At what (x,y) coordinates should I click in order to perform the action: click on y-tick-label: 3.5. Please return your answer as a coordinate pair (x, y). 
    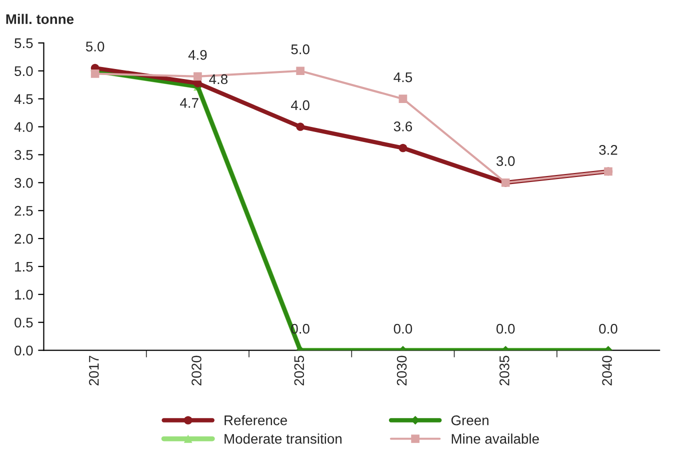
    Looking at the image, I should click on (23, 155).